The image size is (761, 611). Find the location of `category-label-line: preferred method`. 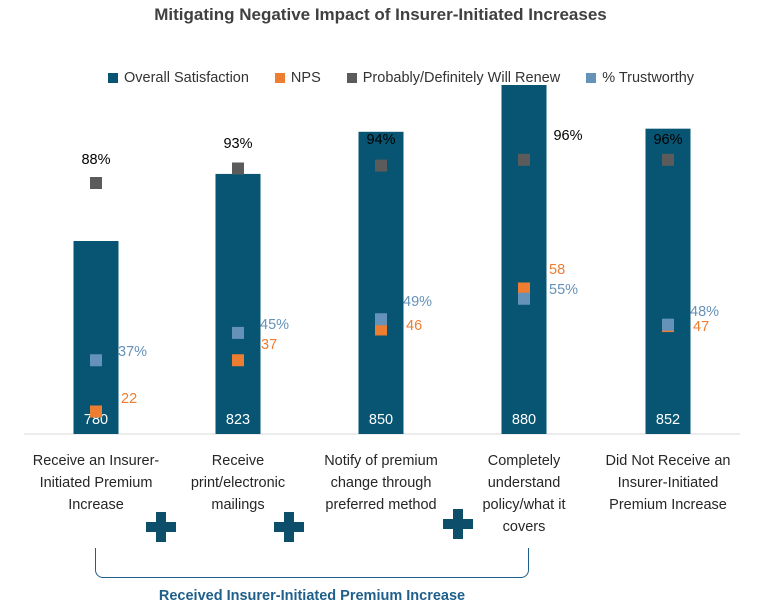

category-label-line: preferred method is located at coordinates (381, 505).